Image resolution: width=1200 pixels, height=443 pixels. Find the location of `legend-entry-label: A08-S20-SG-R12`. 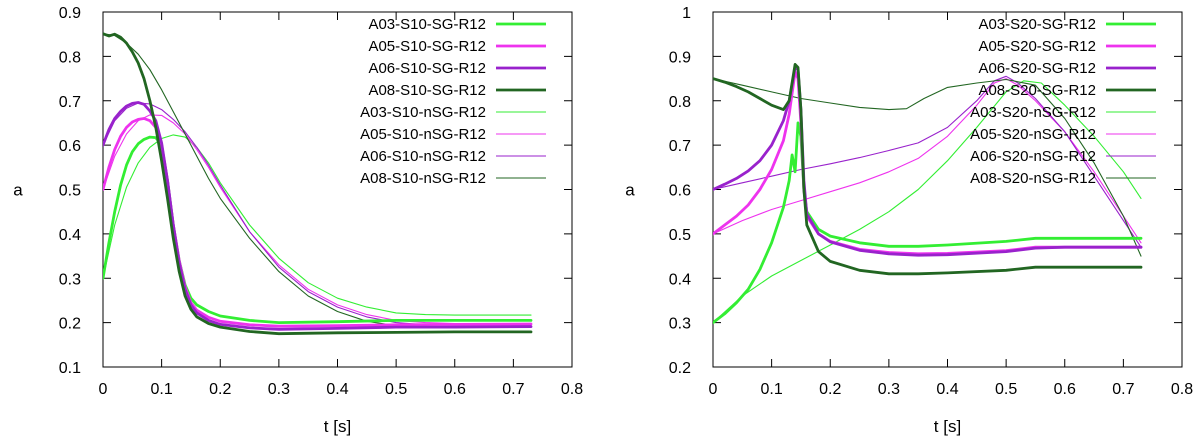

legend-entry-label: A08-S20-SG-R12 is located at coordinates (1037, 90).